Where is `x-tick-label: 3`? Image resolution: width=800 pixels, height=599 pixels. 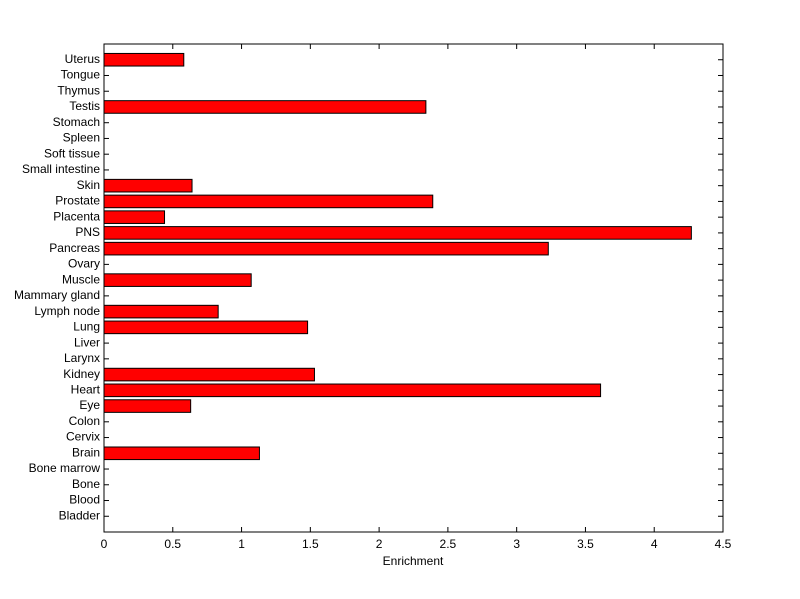
x-tick-label: 3 is located at coordinates (516, 544).